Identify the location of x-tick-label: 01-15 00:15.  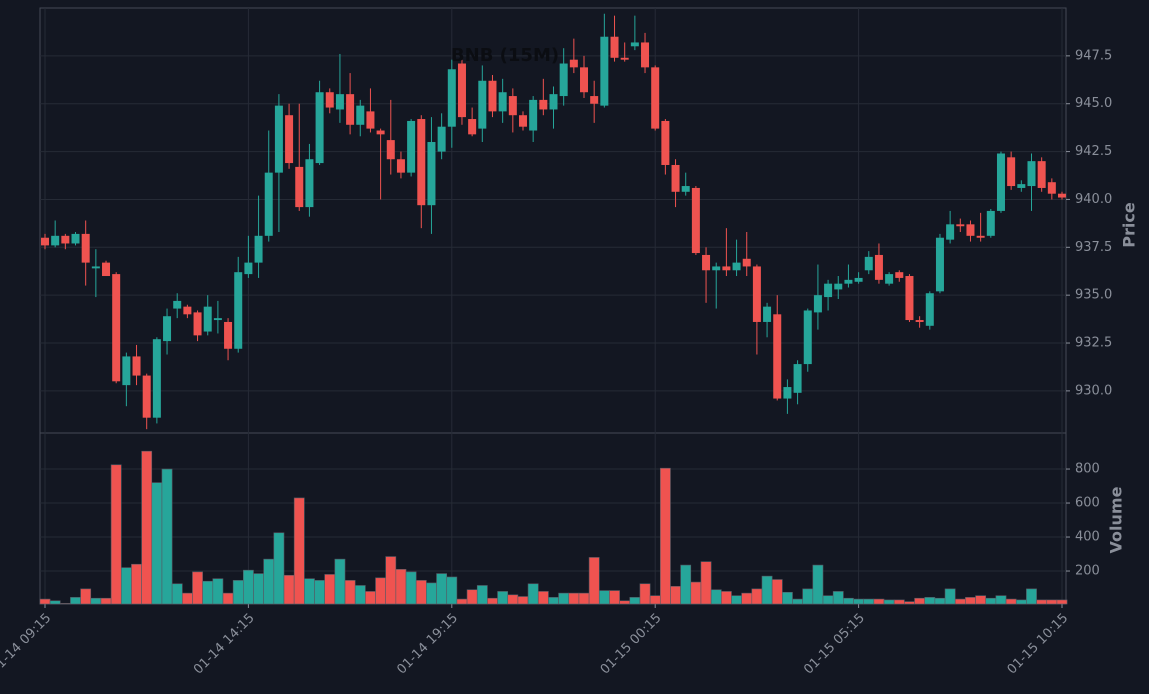
(631, 644).